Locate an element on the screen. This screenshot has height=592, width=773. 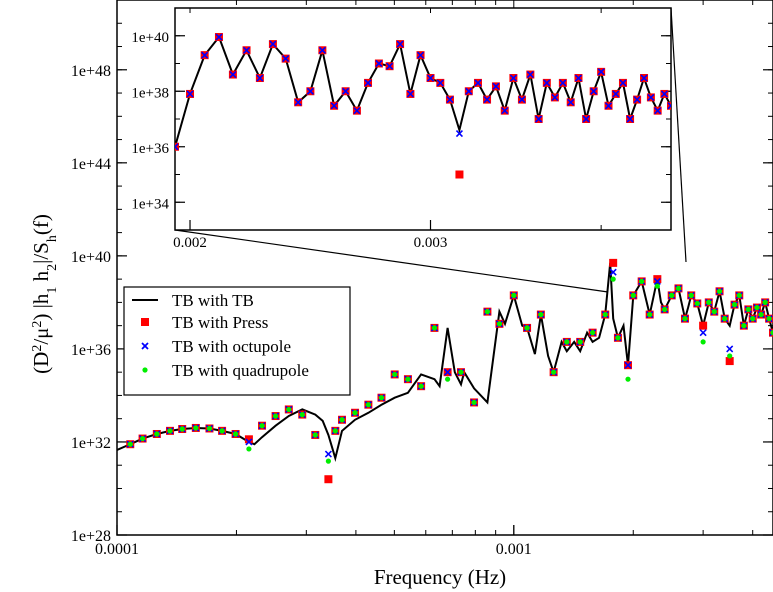
main-y-tick-label: 1e+36 is located at coordinates (91, 350).